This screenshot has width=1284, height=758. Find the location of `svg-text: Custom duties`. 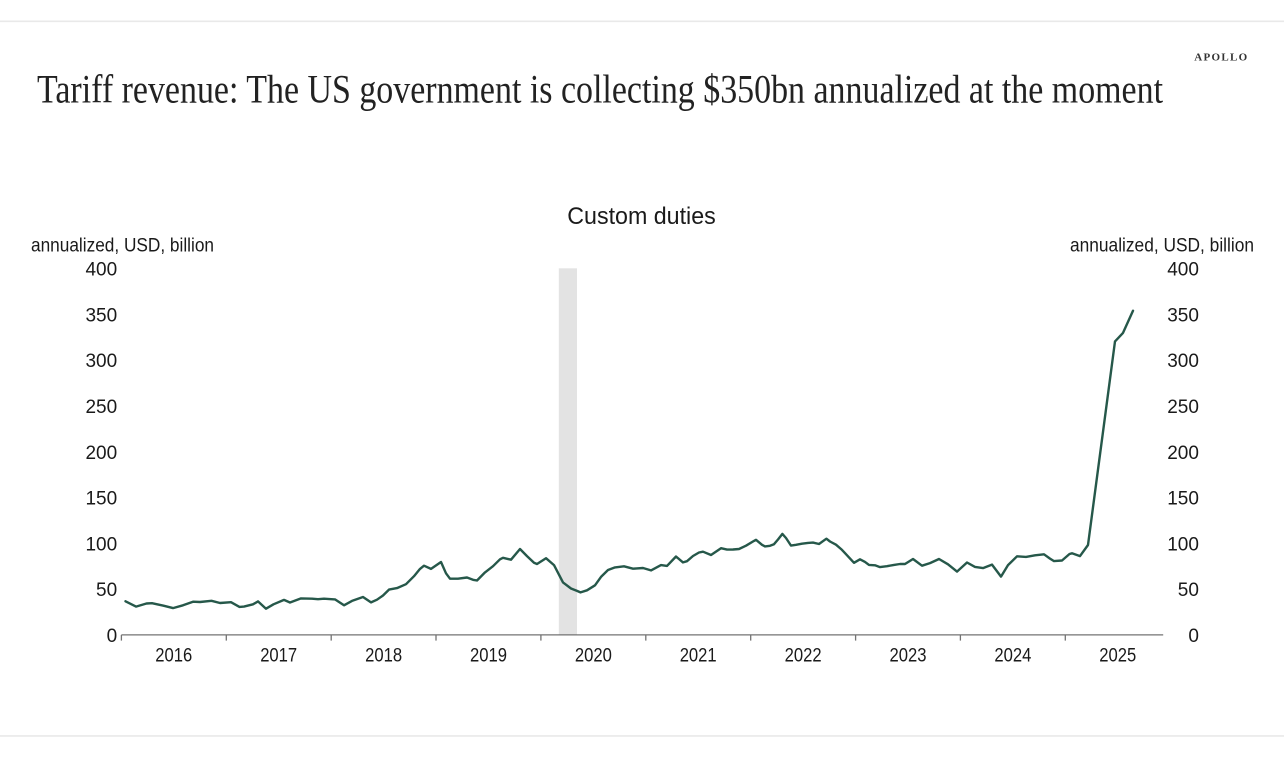

svg-text: Custom duties is located at coordinates (641, 216).